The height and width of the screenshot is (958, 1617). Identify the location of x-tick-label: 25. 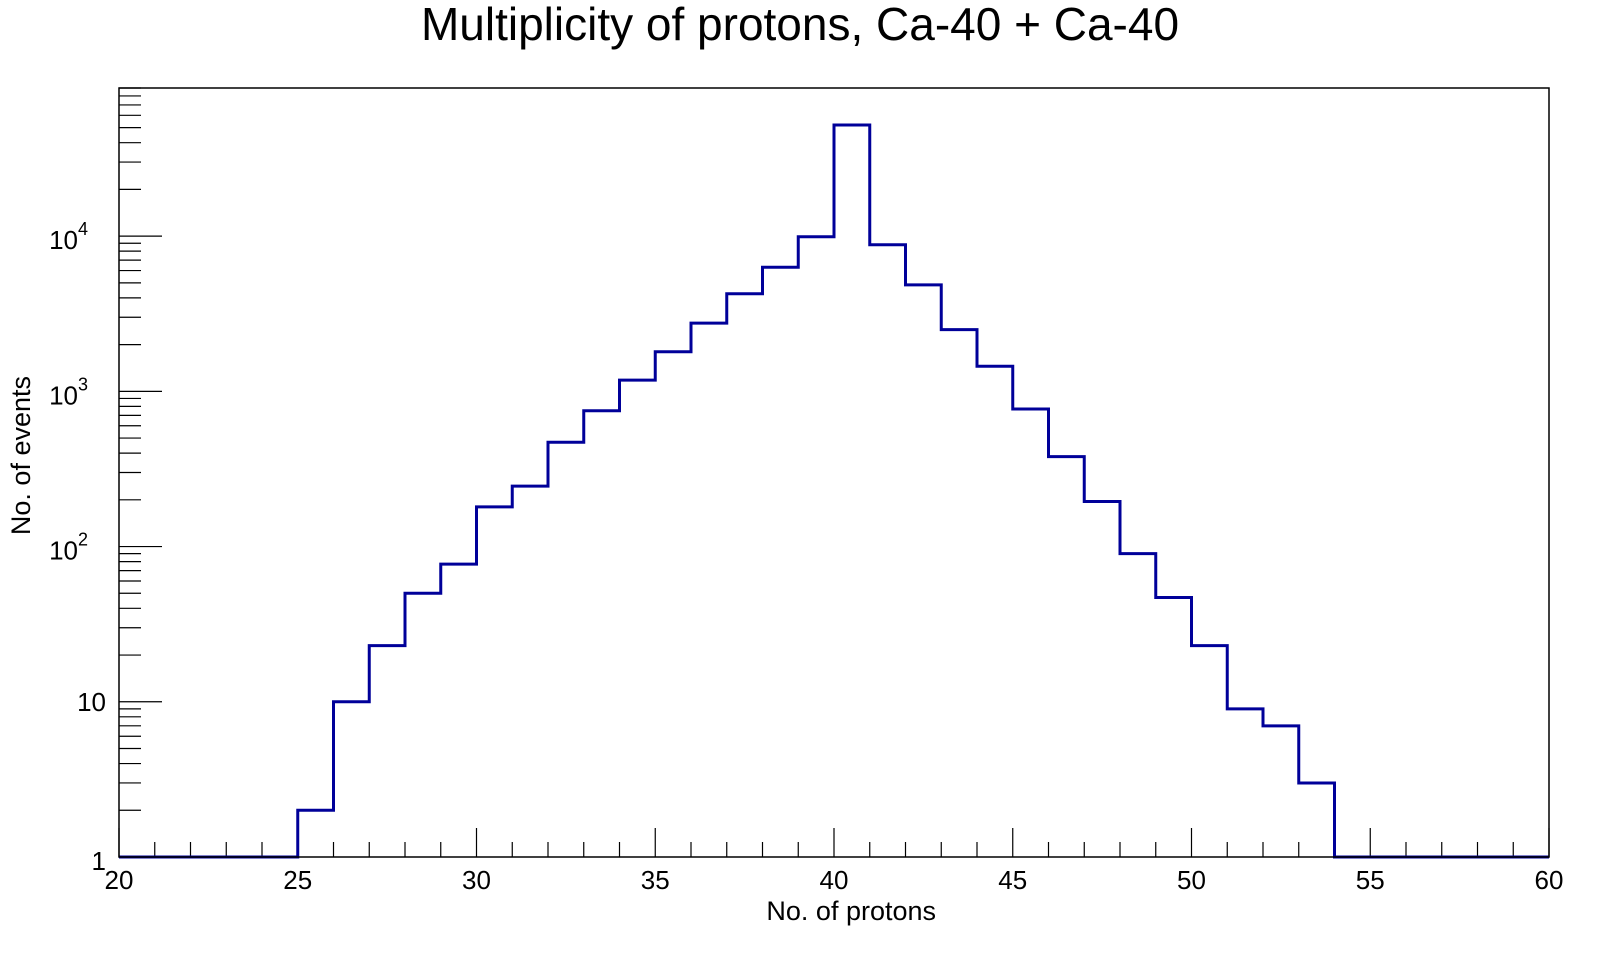
(297, 880).